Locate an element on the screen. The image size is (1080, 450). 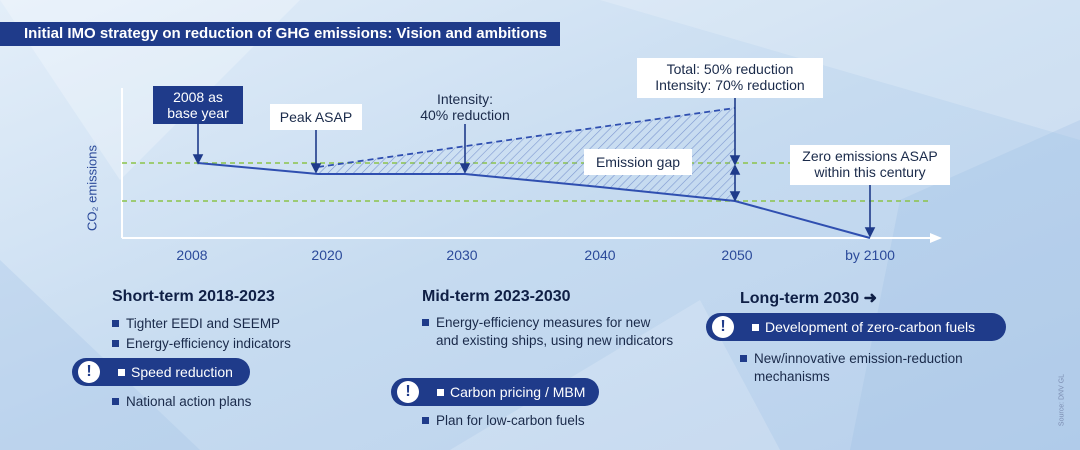
source-note: Source: DNV GL is located at coordinates (1062, 400).